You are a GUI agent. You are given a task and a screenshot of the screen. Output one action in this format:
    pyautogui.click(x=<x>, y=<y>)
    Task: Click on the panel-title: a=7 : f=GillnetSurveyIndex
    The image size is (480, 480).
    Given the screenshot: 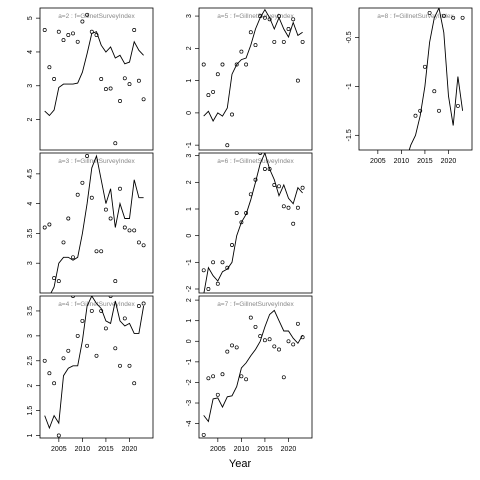 What is the action you would take?
    pyautogui.click(x=255, y=304)
    